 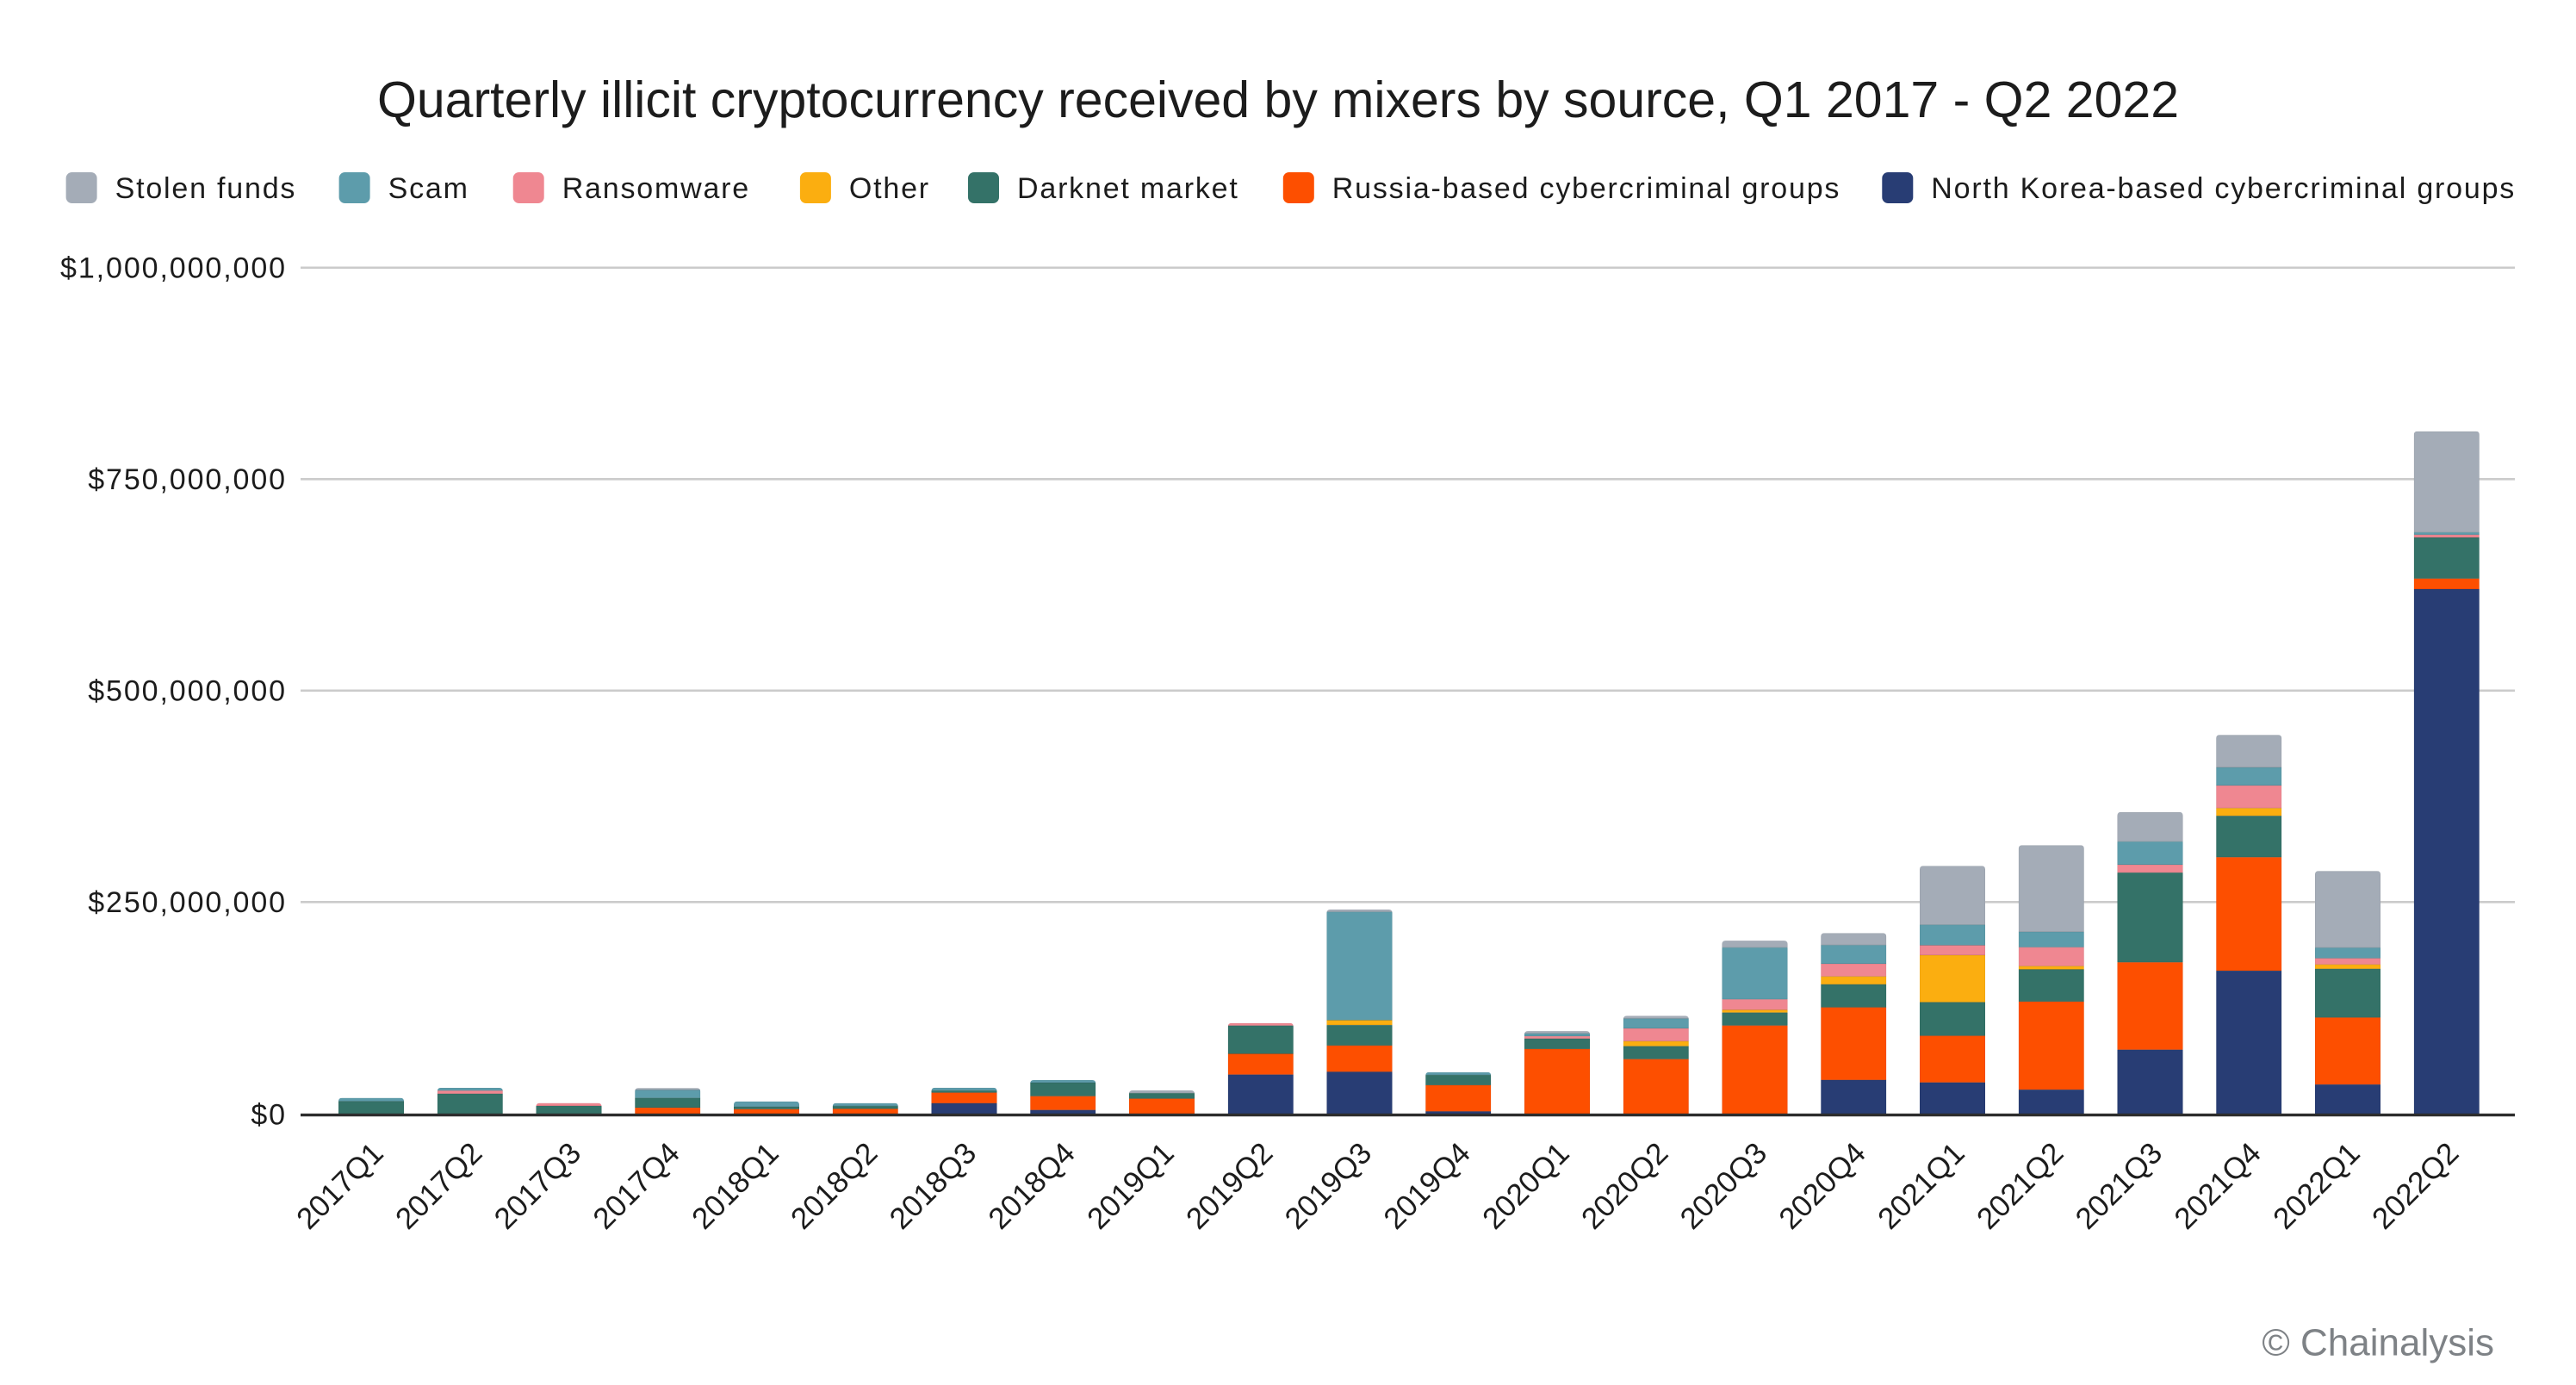 I want to click on svg-text: $750,000,000, so click(x=188, y=479).